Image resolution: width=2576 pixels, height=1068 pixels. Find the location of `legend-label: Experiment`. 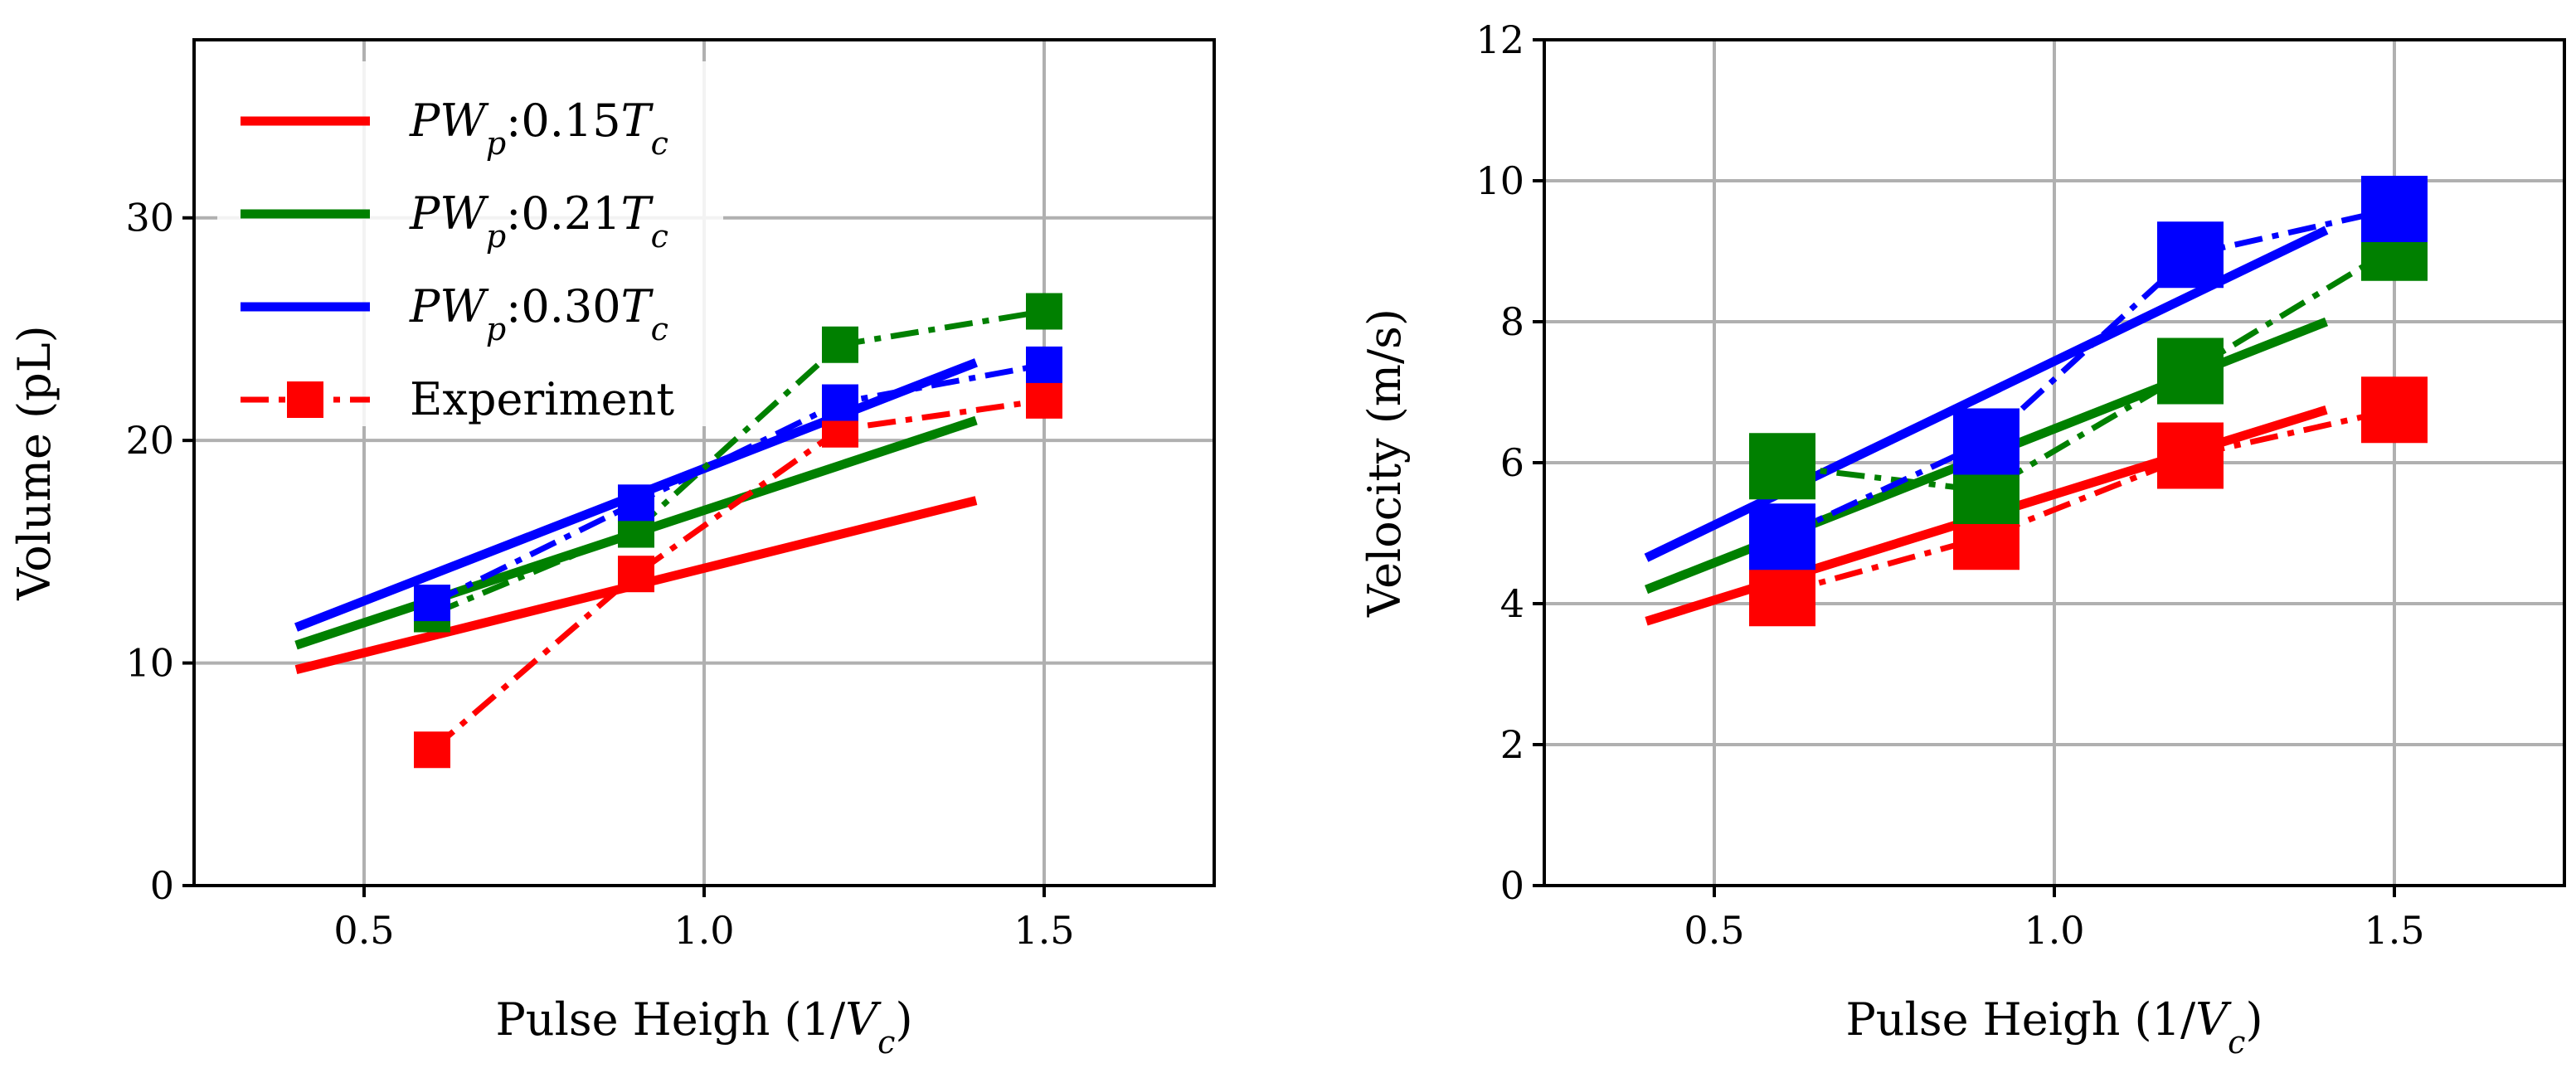

legend-label: Experiment is located at coordinates (542, 399).